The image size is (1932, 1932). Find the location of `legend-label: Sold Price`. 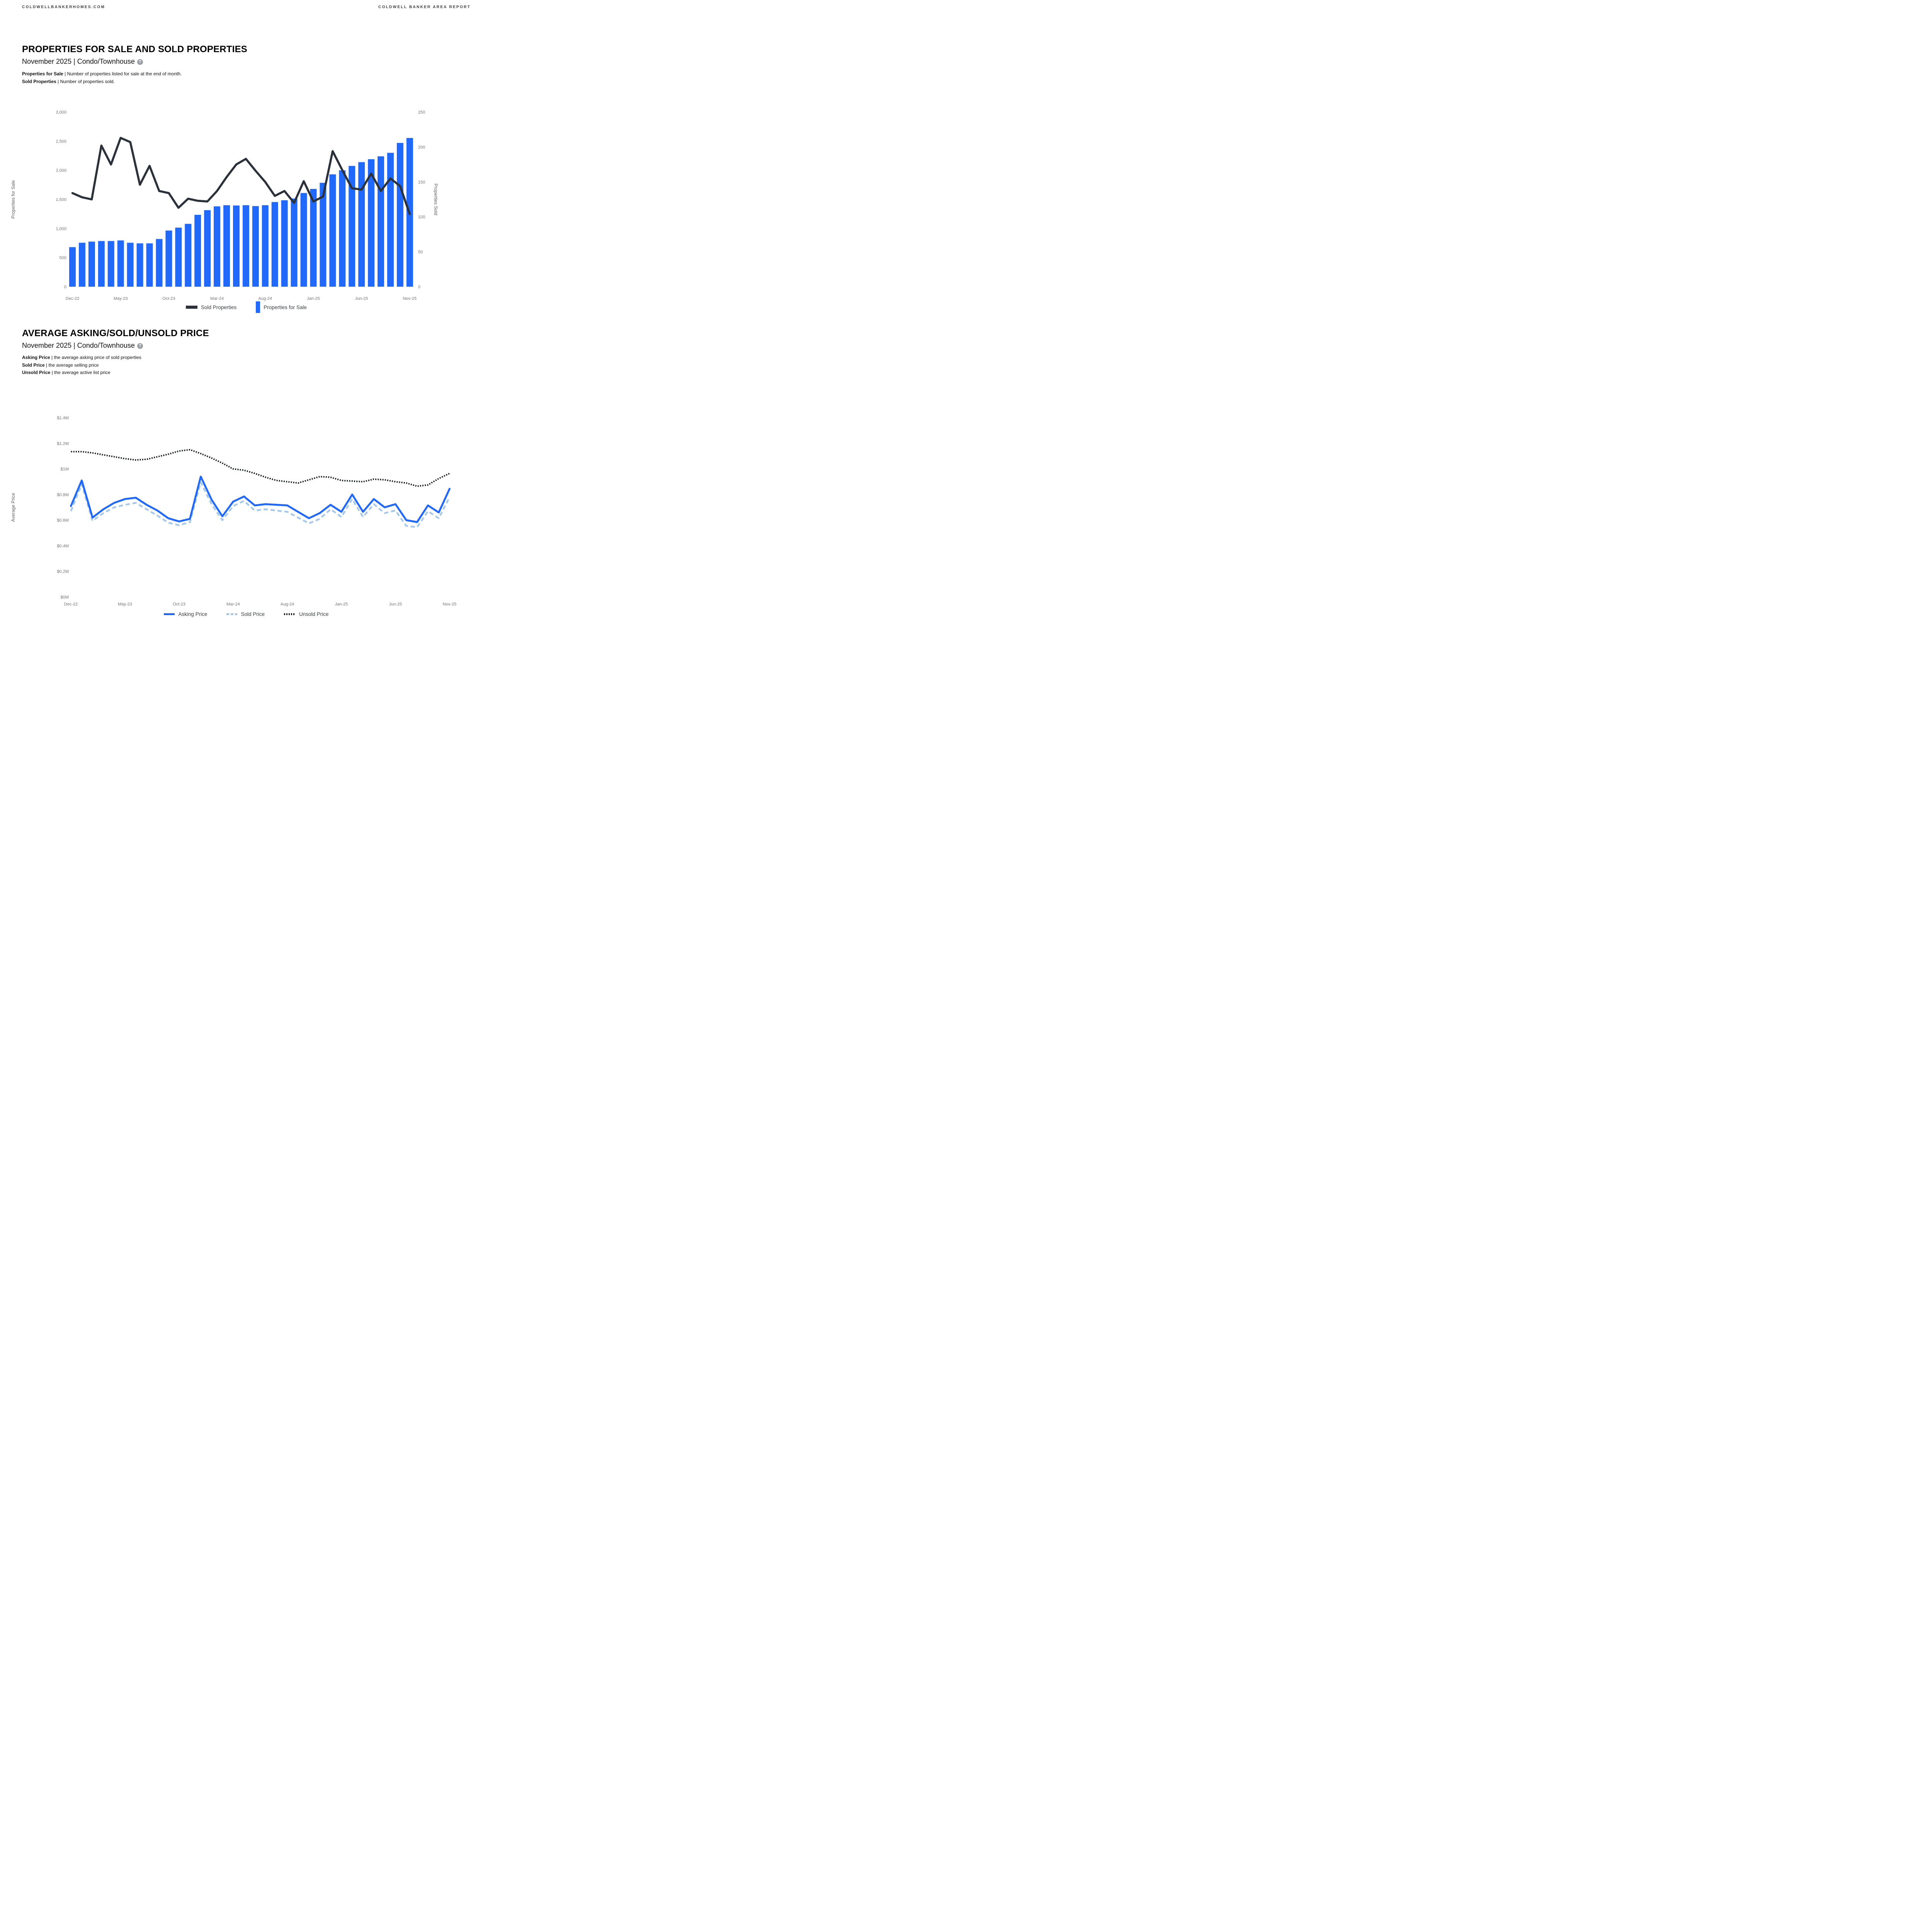

legend-label: Sold Price is located at coordinates (253, 614).